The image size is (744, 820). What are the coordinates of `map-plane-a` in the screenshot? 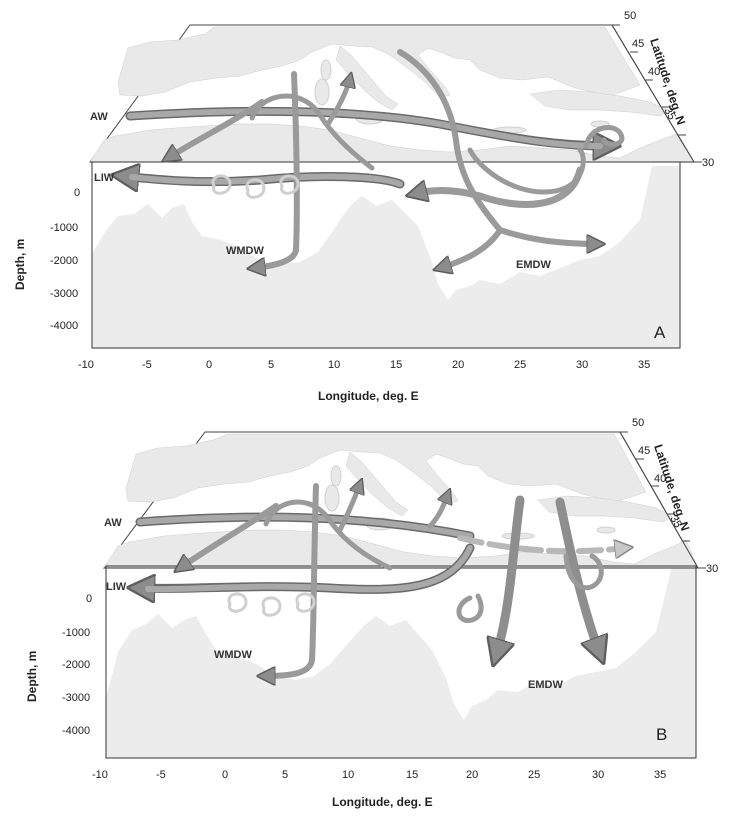 It's located at (392, 93).